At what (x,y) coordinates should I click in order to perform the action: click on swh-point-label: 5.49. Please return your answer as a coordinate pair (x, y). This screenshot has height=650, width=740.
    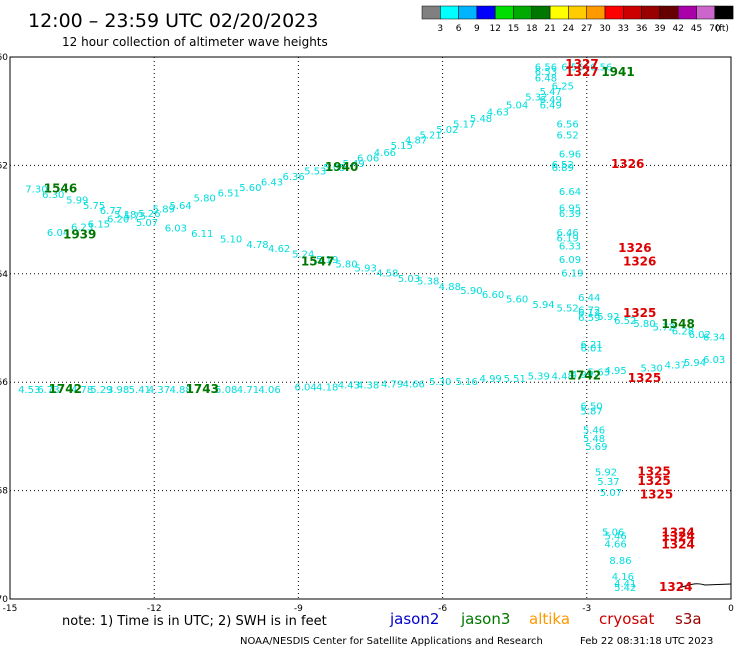
    Looking at the image, I should click on (354, 164).